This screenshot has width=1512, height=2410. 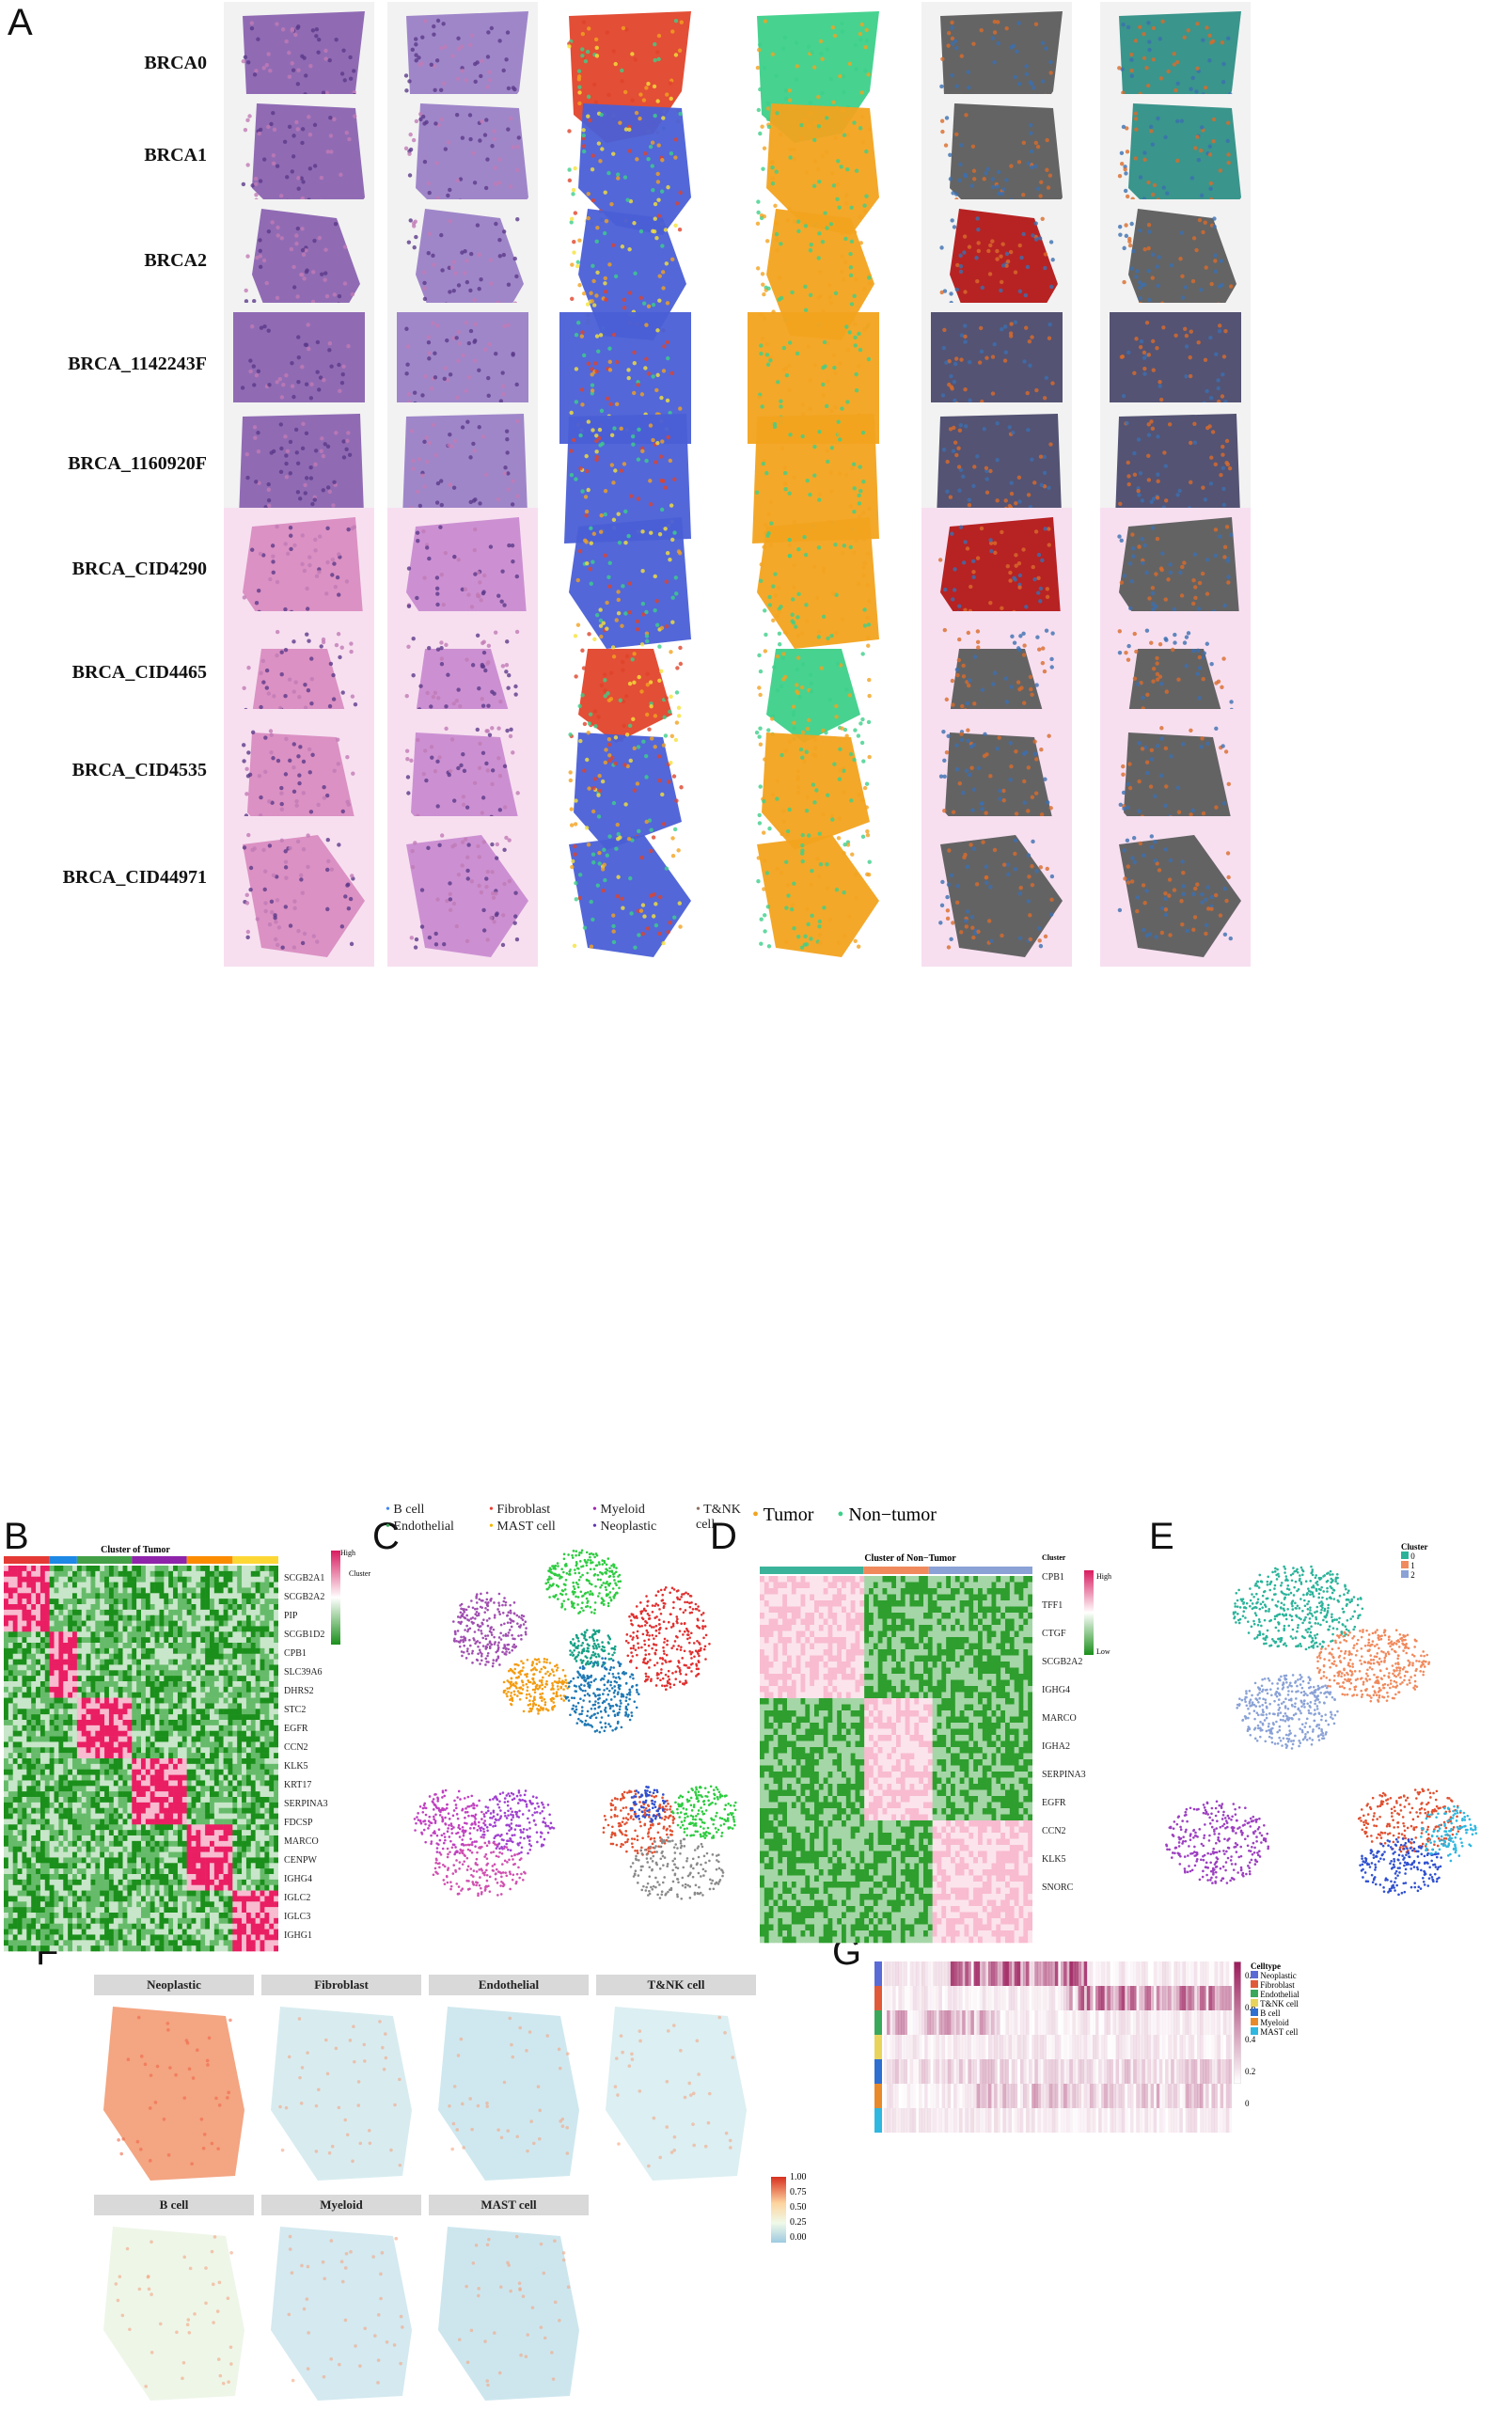 I want to click on scale-tick: 0.00, so click(x=798, y=2237).